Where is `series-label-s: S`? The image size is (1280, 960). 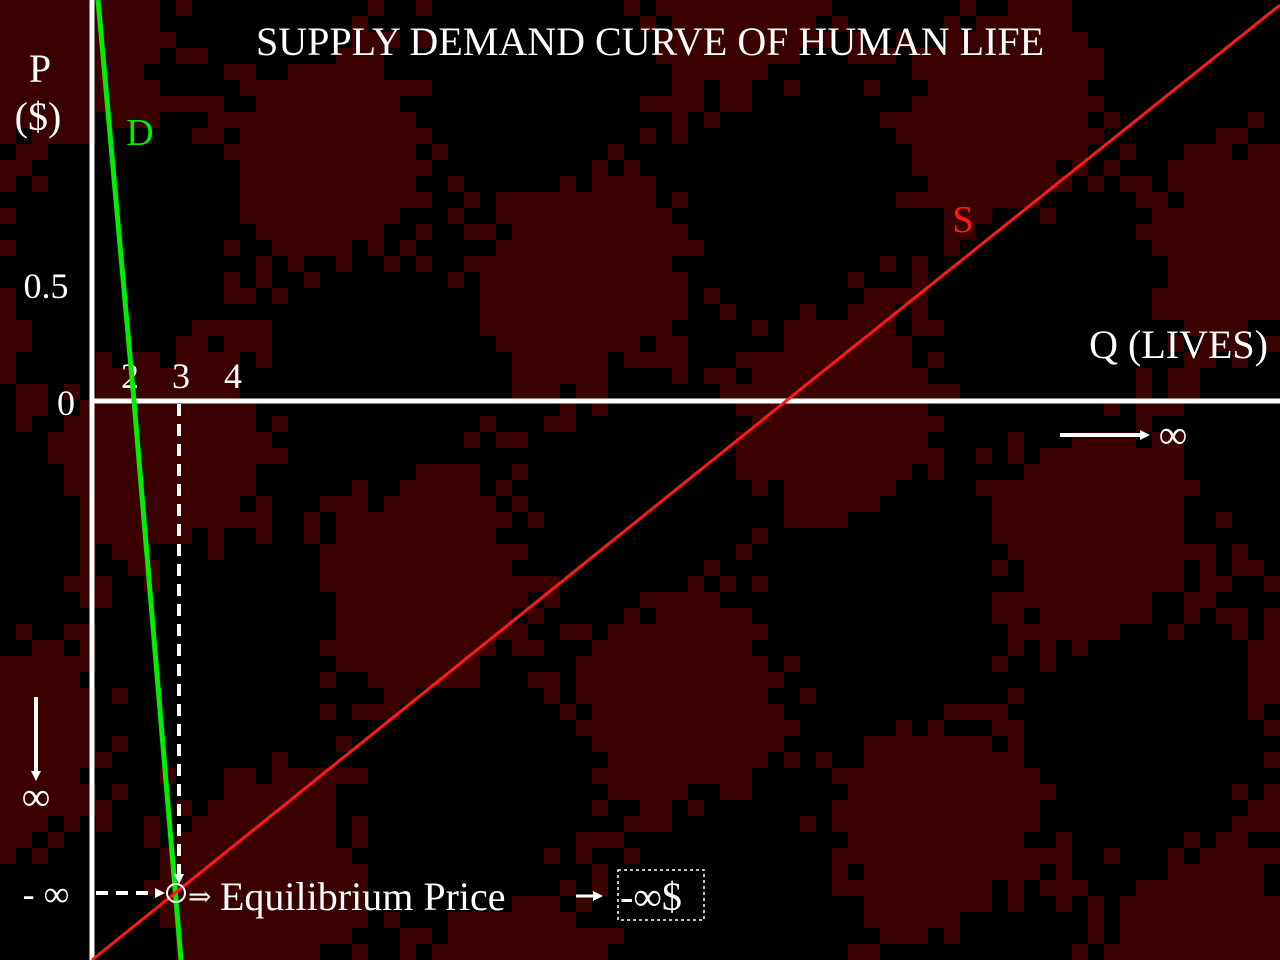
series-label-s: S is located at coordinates (962, 220).